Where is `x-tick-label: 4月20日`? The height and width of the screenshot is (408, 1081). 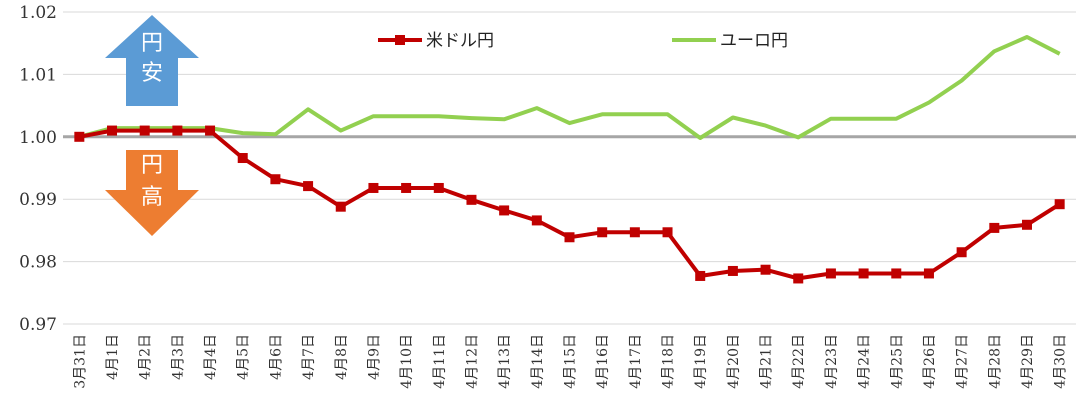 x-tick-label: 4月20日 is located at coordinates (734, 361).